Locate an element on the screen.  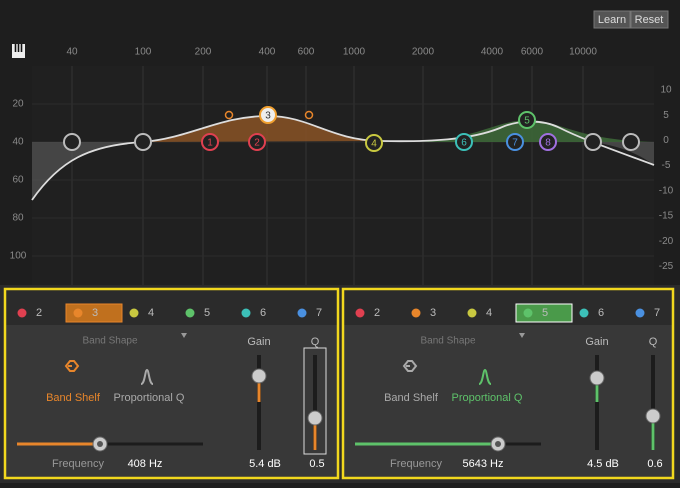
band-shape-label: Band Shape is located at coordinates (447, 341).